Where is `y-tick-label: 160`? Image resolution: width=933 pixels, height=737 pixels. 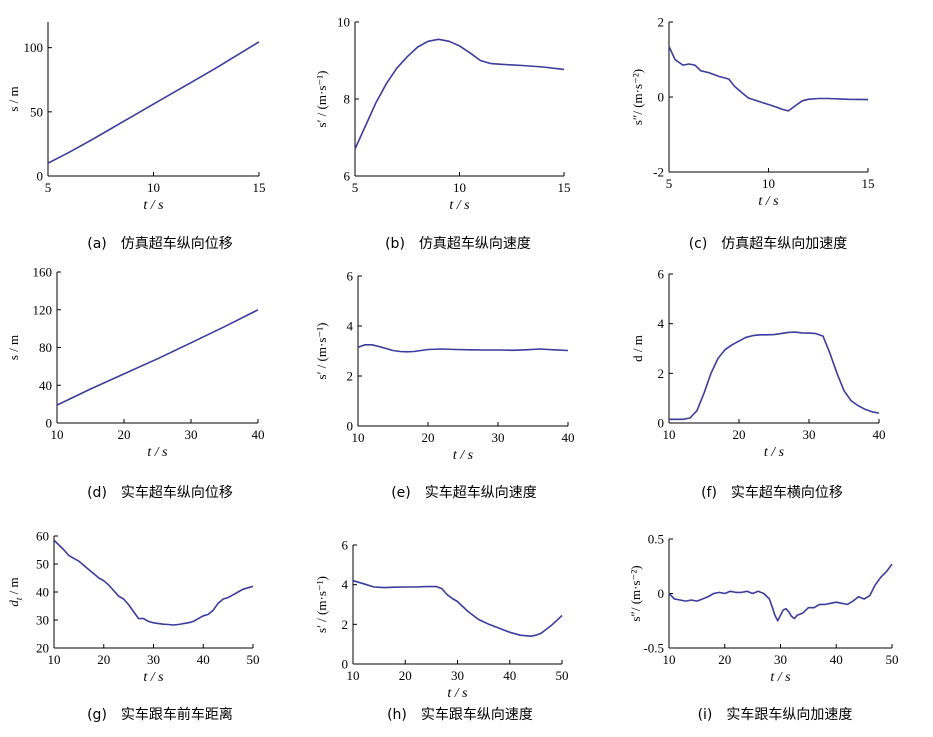 y-tick-label: 160 is located at coordinates (43, 272).